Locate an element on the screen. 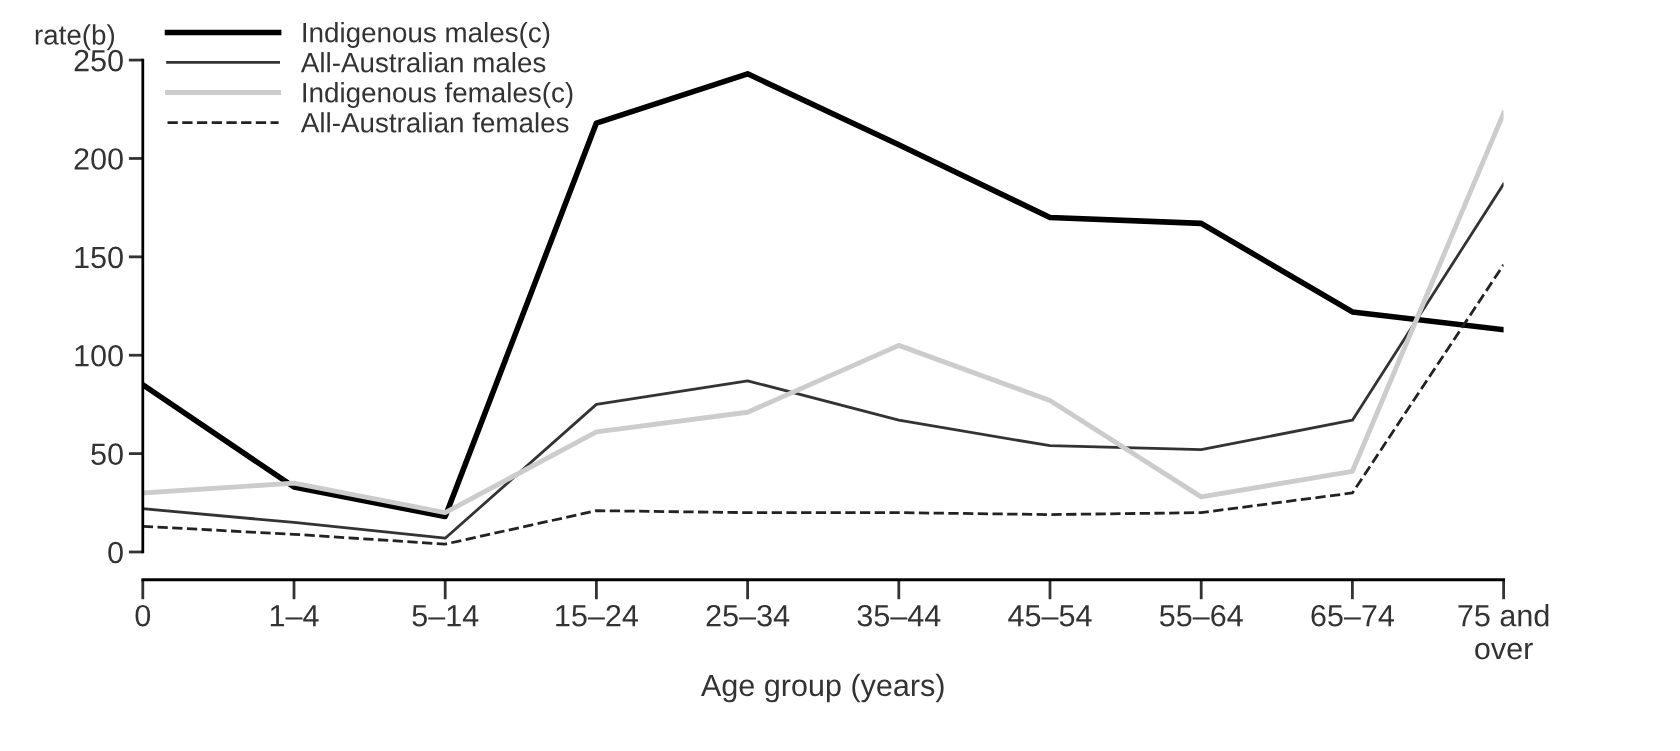 This screenshot has width=1680, height=751. y-tick-label: 50 is located at coordinates (107, 454).